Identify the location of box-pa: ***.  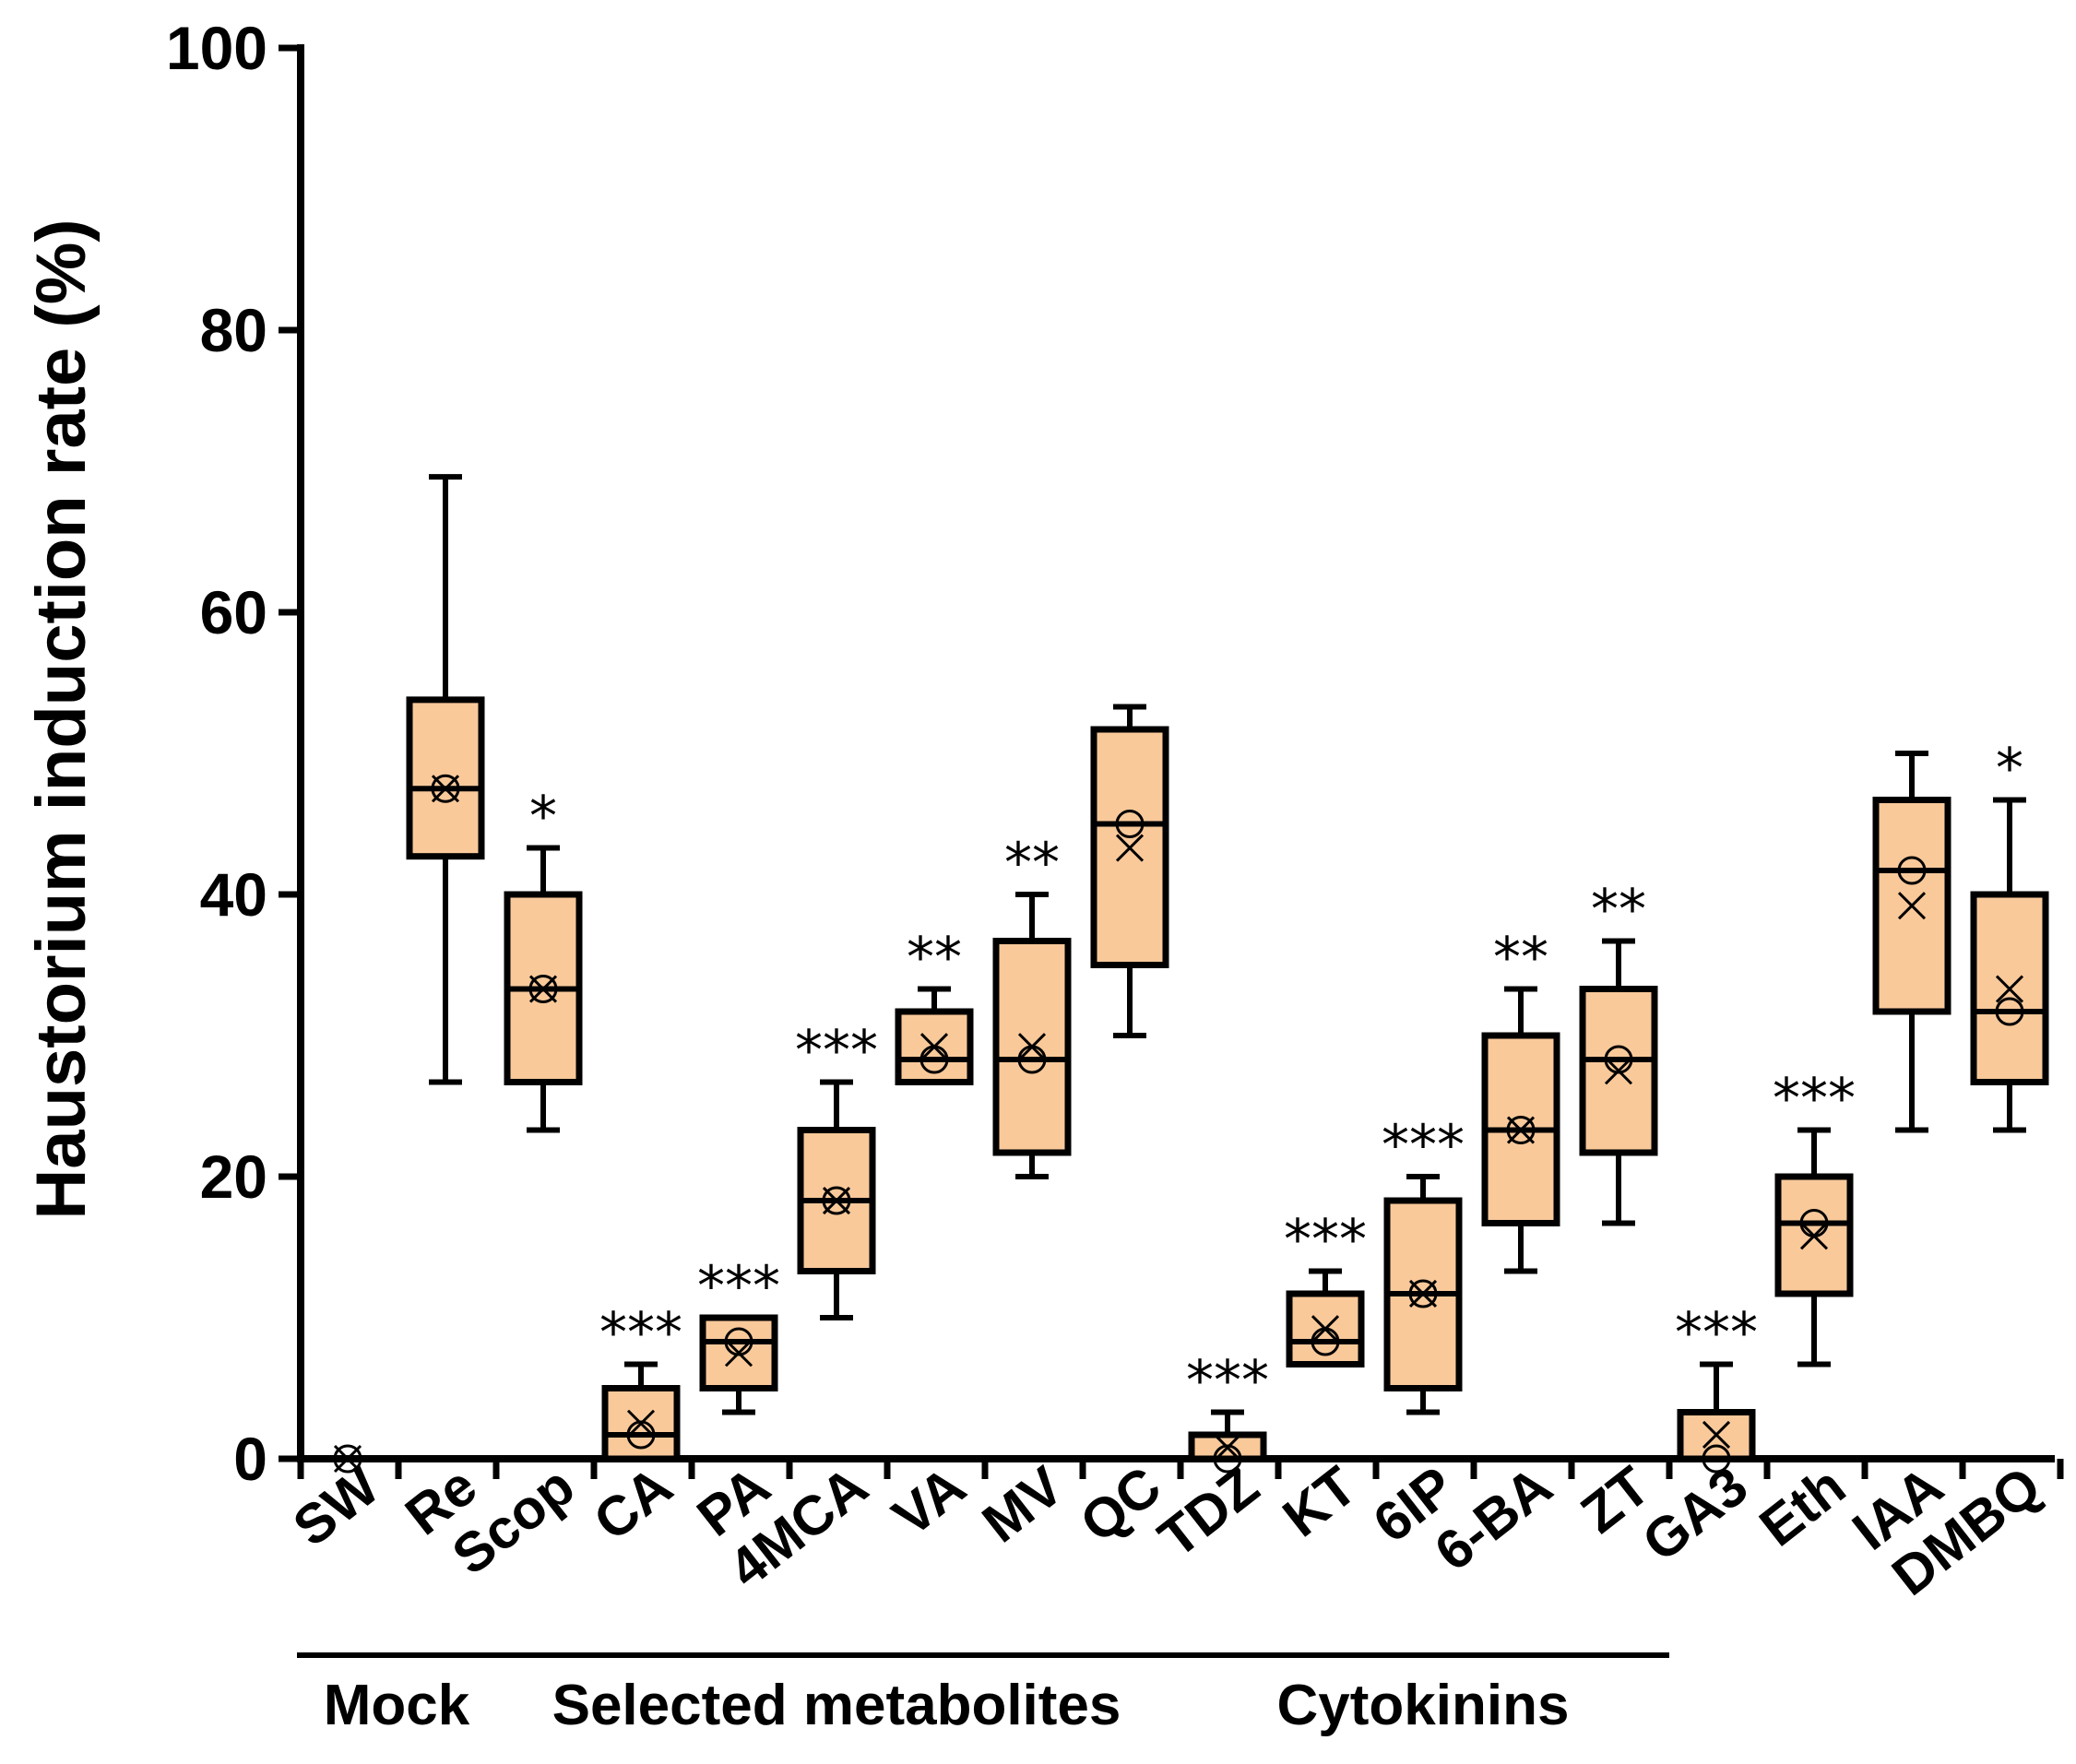
(739, 1334).